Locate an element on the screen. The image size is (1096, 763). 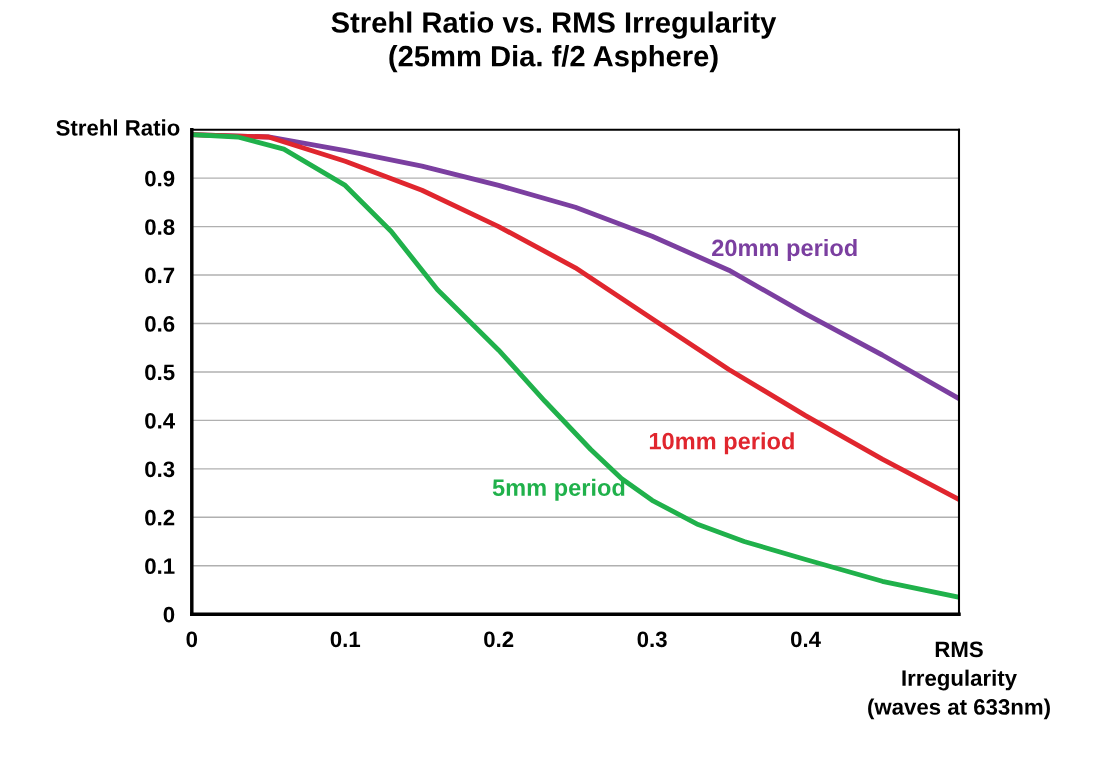
x-tick-label: 0.4 is located at coordinates (805, 639).